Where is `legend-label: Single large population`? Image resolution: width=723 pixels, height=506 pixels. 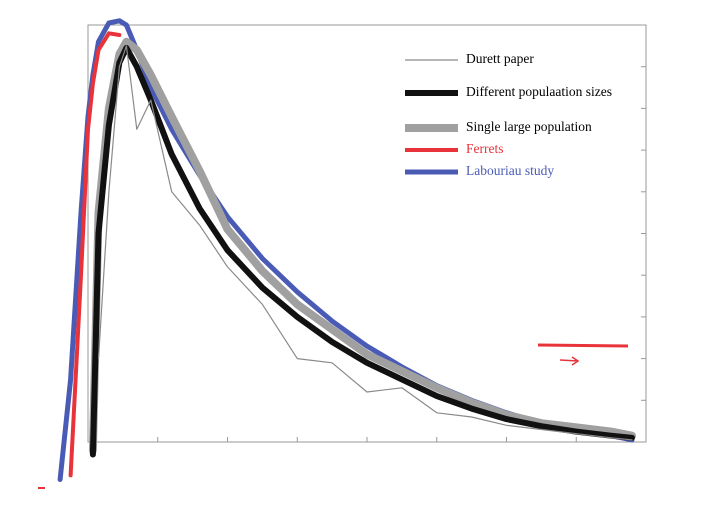 legend-label: Single large population is located at coordinates (529, 126).